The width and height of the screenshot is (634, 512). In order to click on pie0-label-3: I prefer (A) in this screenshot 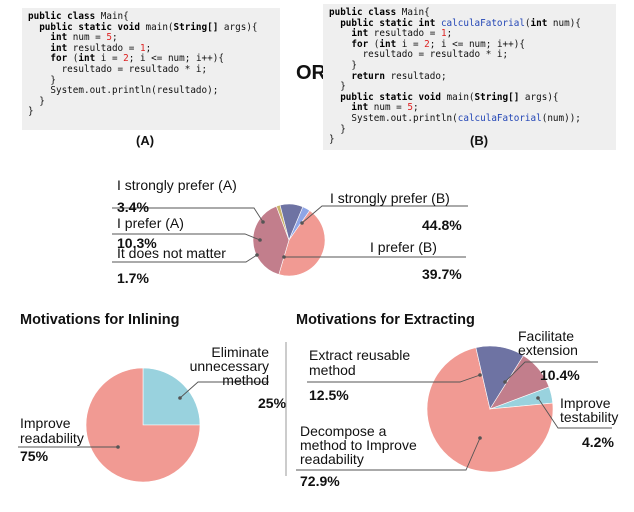, I will do `click(150, 223)`.